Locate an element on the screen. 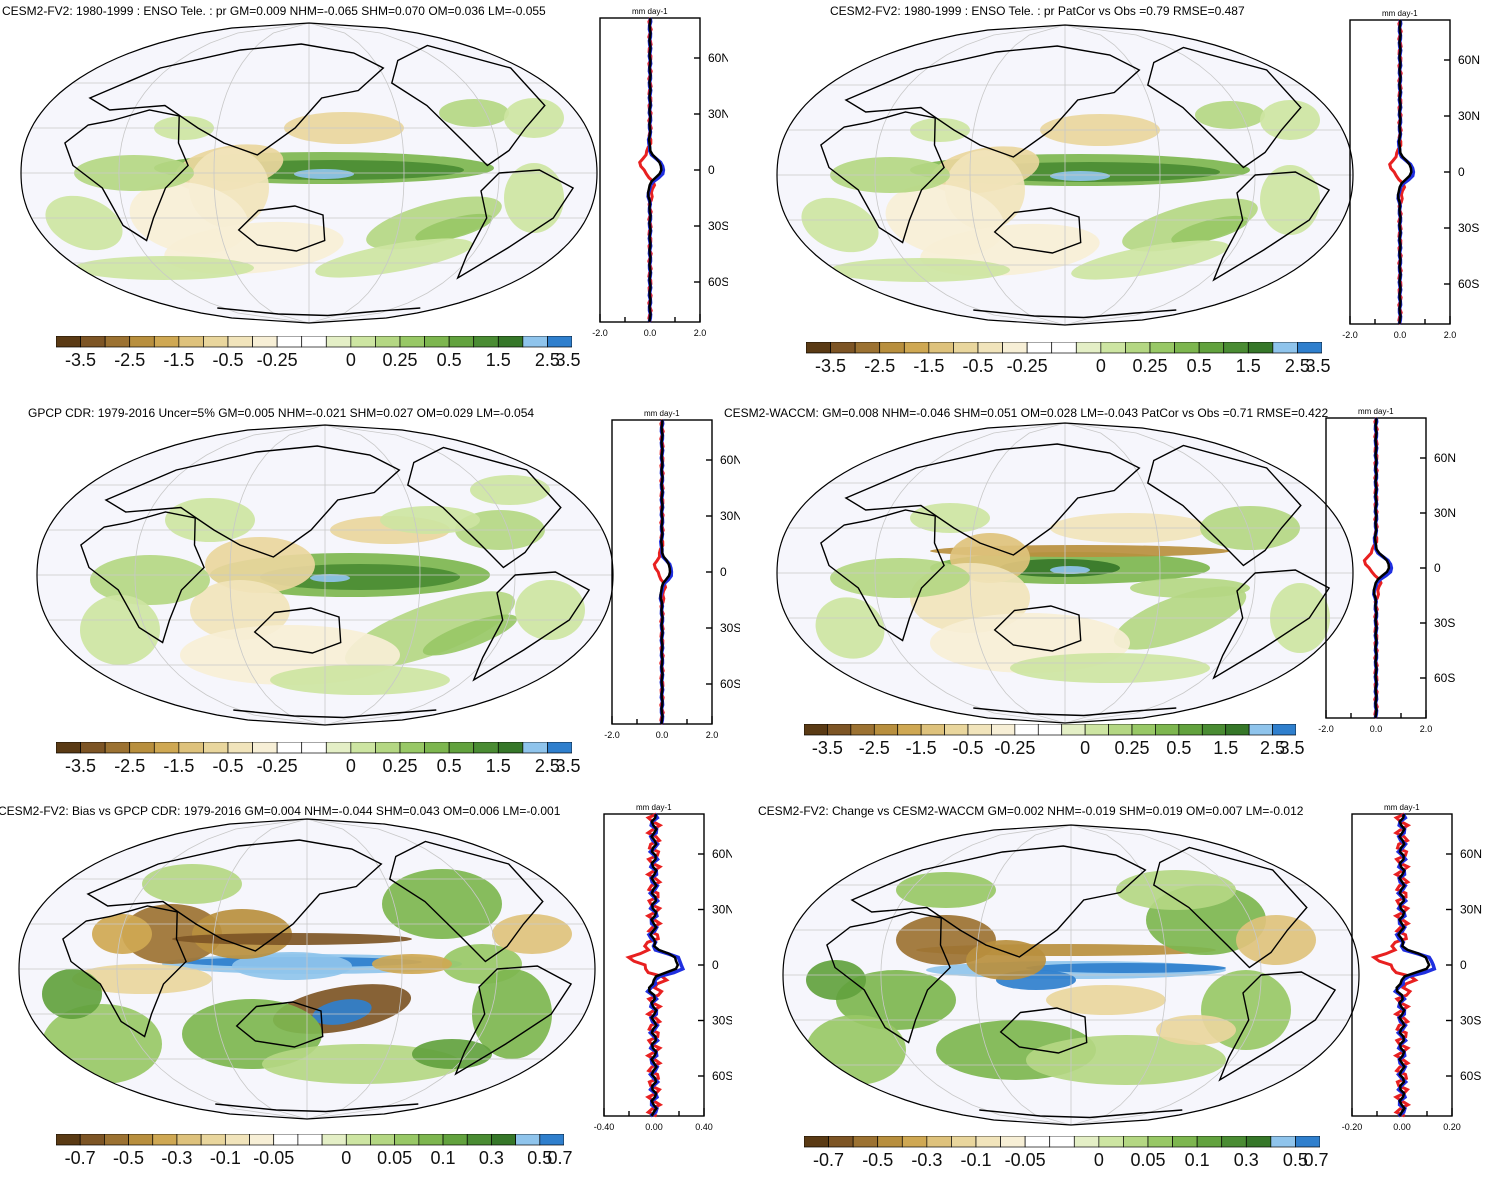  profile-xtick-label: -2.0 is located at coordinates (612, 735).